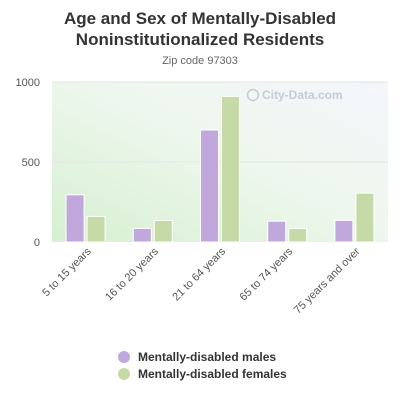  What do you see at coordinates (124, 374) in the screenshot?
I see `legend-swatch-females` at bounding box center [124, 374].